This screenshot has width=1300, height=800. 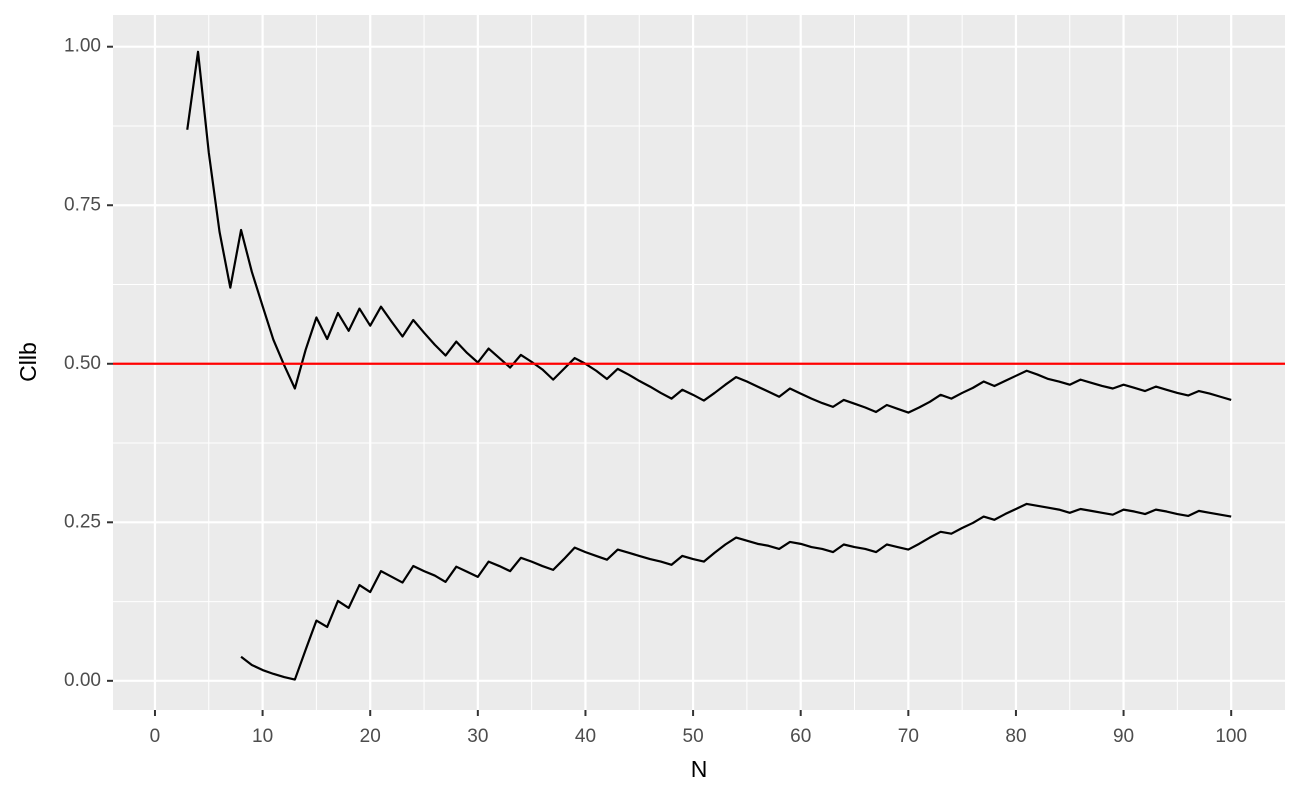 What do you see at coordinates (1231, 736) in the screenshot?
I see `x-tick-label: 100` at bounding box center [1231, 736].